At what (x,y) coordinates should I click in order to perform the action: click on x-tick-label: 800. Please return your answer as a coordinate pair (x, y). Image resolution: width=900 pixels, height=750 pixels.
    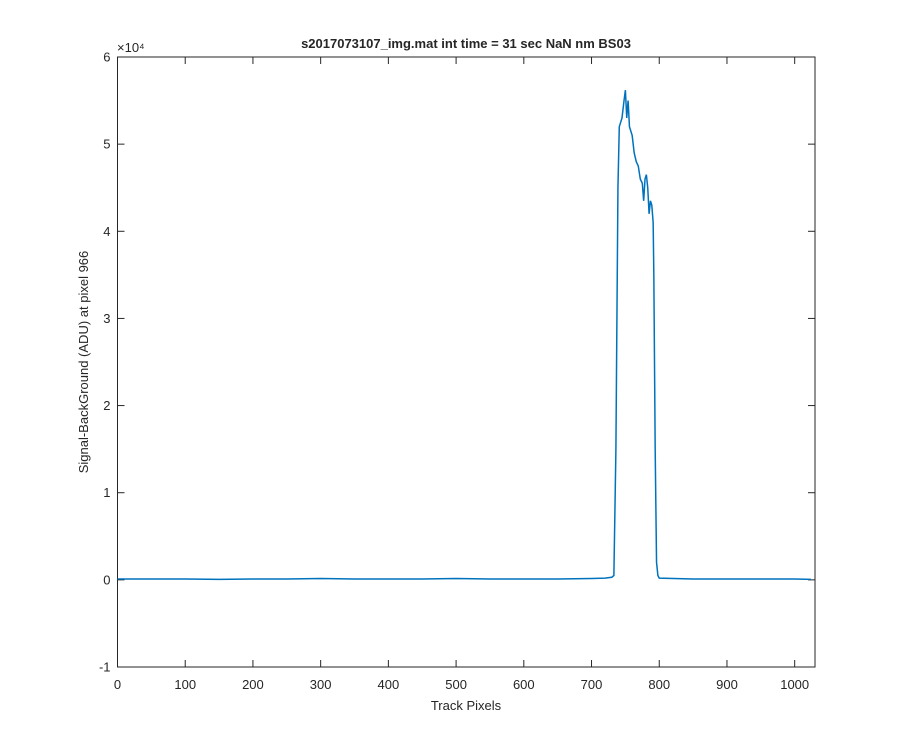
    Looking at the image, I should click on (659, 684).